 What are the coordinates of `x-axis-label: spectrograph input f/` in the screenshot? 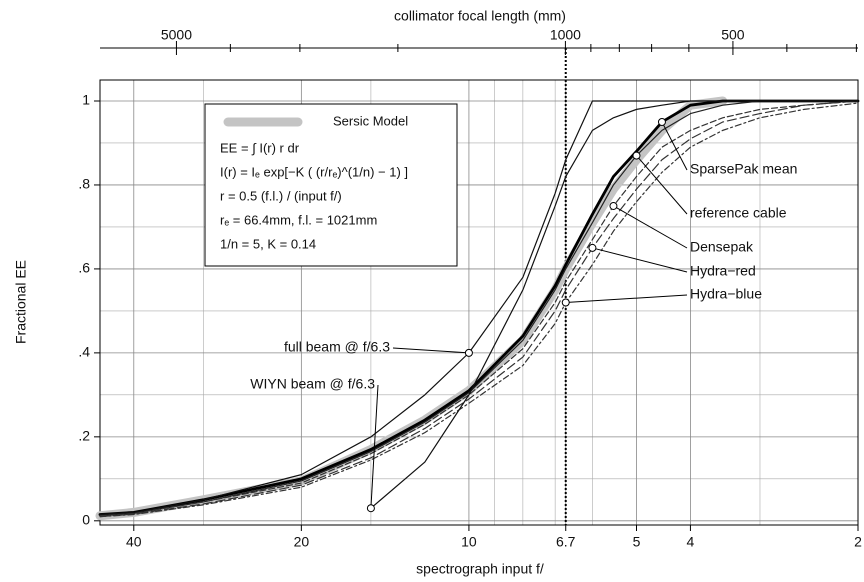 It's located at (480, 569).